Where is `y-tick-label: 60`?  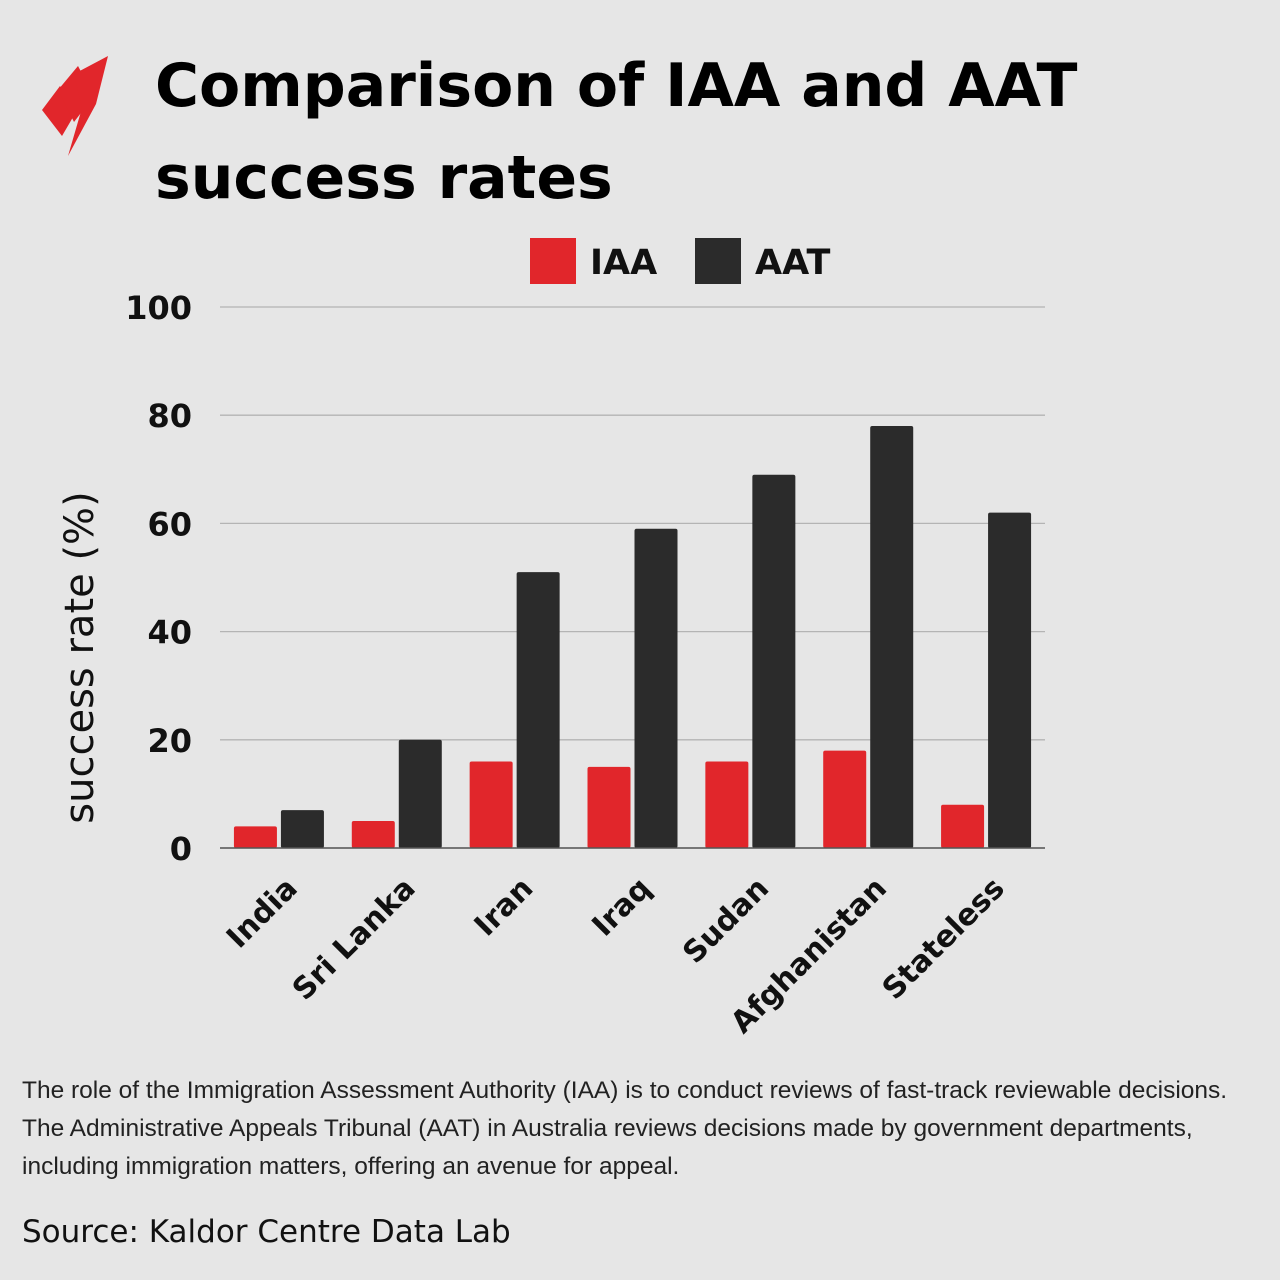 y-tick-label: 60 is located at coordinates (169, 524).